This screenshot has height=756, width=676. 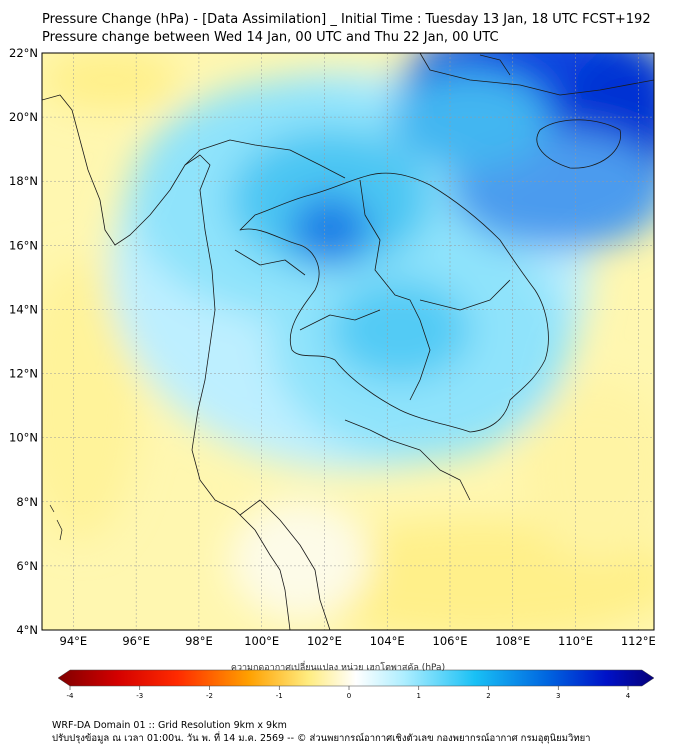 I want to click on lat-tick-label: 10°N, so click(x=23, y=438).